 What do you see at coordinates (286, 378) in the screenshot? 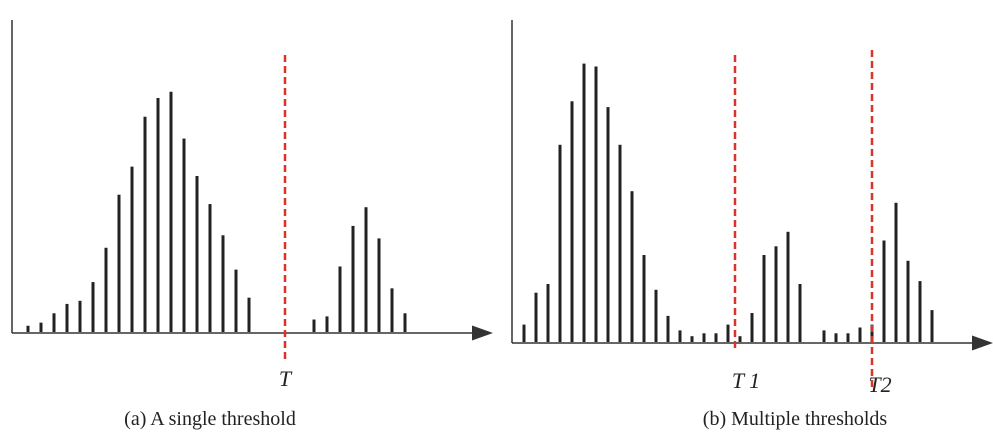
I see `threshold-label: T` at bounding box center [286, 378].